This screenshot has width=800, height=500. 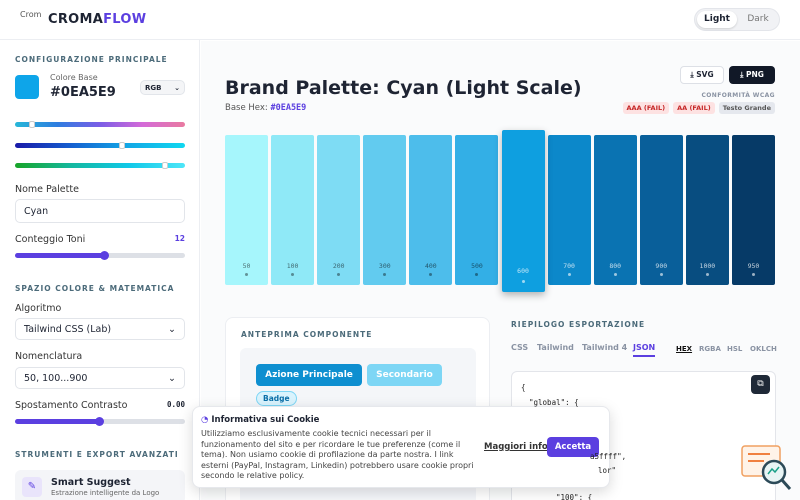 What do you see at coordinates (400, 20) in the screenshot?
I see `header` at bounding box center [400, 20].